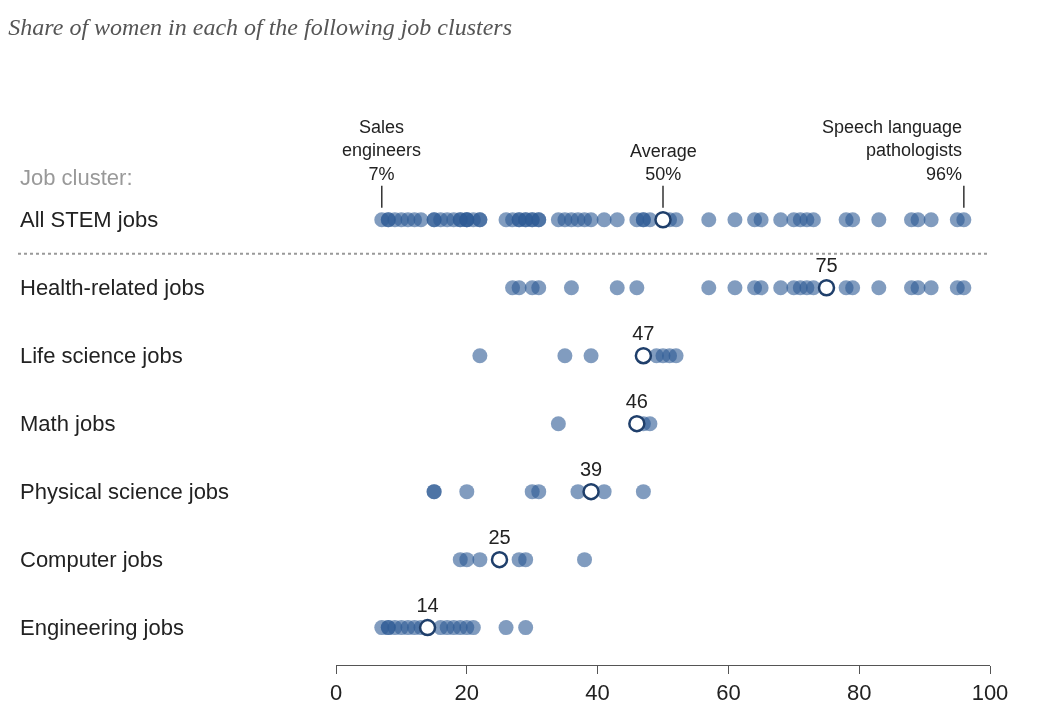 This screenshot has width=1038, height=717. Describe the element at coordinates (467, 693) in the screenshot. I see `x-tick-label: 20` at that location.